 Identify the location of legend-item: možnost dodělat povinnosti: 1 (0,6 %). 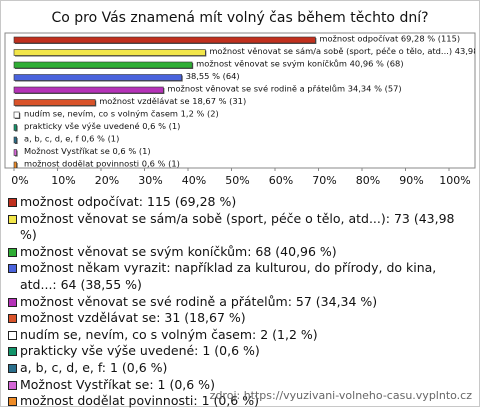
(239, 401).